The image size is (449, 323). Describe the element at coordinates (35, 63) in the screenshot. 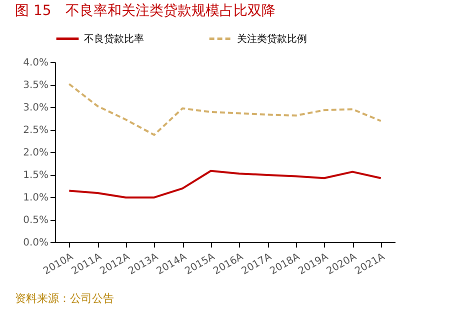

I see `y-tick-label: 4.0%` at that location.